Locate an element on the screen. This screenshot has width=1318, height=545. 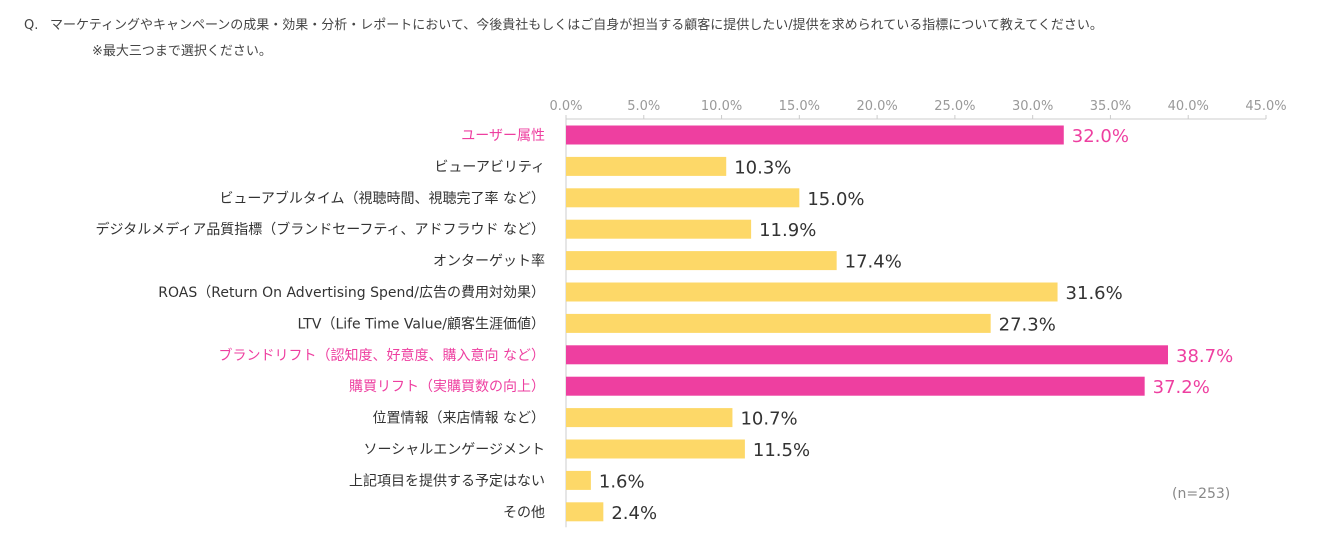
category-label: ソーシャルエンゲージメント is located at coordinates (454, 450).